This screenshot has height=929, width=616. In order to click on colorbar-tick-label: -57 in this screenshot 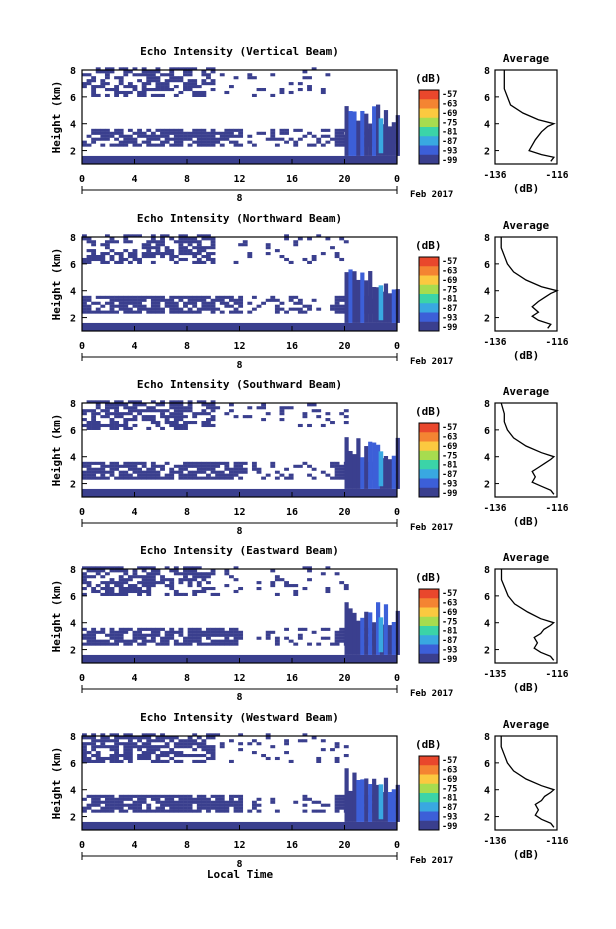, I will do `click(449, 761)`.